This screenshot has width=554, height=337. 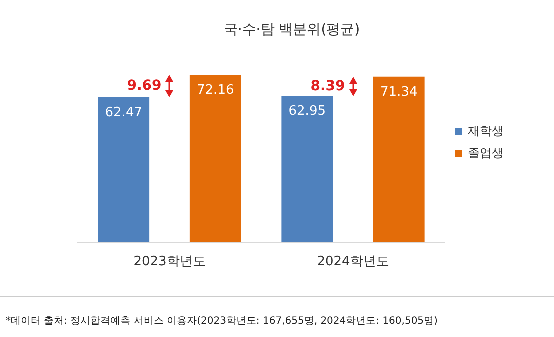 What do you see at coordinates (353, 262) in the screenshot?
I see `x-tick-label: 2024학년도` at bounding box center [353, 262].